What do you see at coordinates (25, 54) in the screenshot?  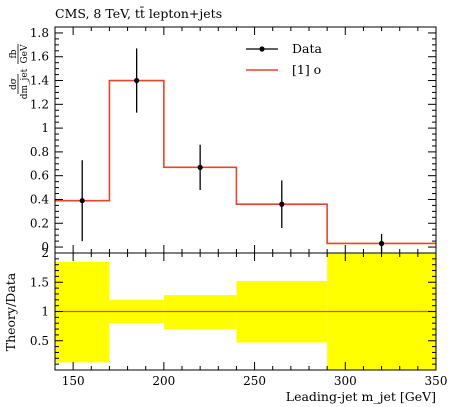 I see `y-label-unit-denominator: GeV` at bounding box center [25, 54].